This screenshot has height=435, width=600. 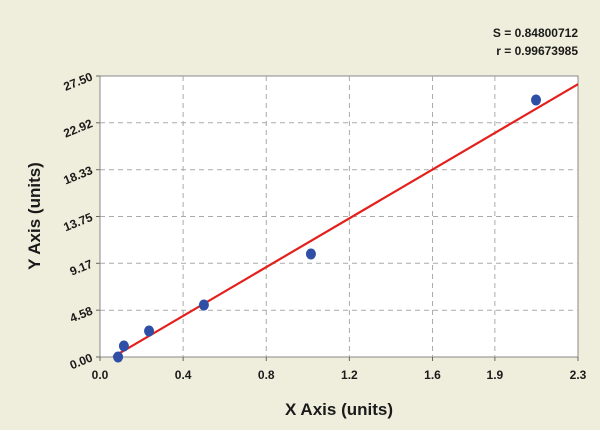 What do you see at coordinates (432, 375) in the screenshot?
I see `x-tick-label: 1.6` at bounding box center [432, 375].